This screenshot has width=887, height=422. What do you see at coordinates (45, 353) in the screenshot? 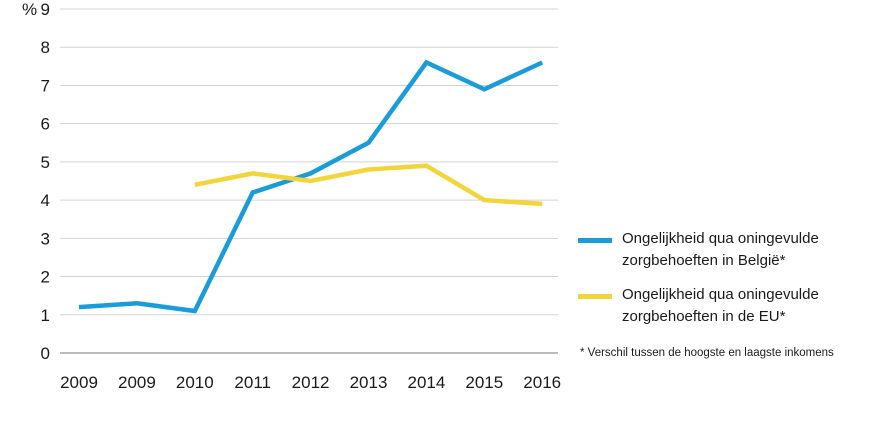
I see `y-tick-label: 0` at bounding box center [45, 353].